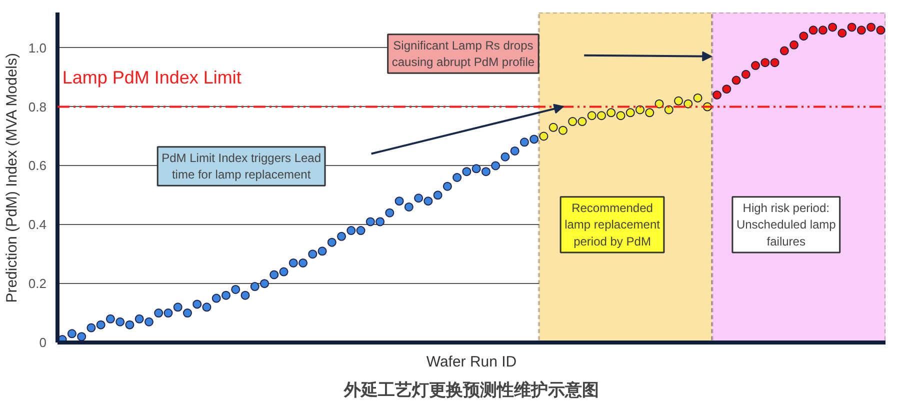 Image resolution: width=900 pixels, height=404 pixels. Describe the element at coordinates (612, 224) in the screenshot. I see `annotation: Recommended lamp replacement period by PdM` at that location.